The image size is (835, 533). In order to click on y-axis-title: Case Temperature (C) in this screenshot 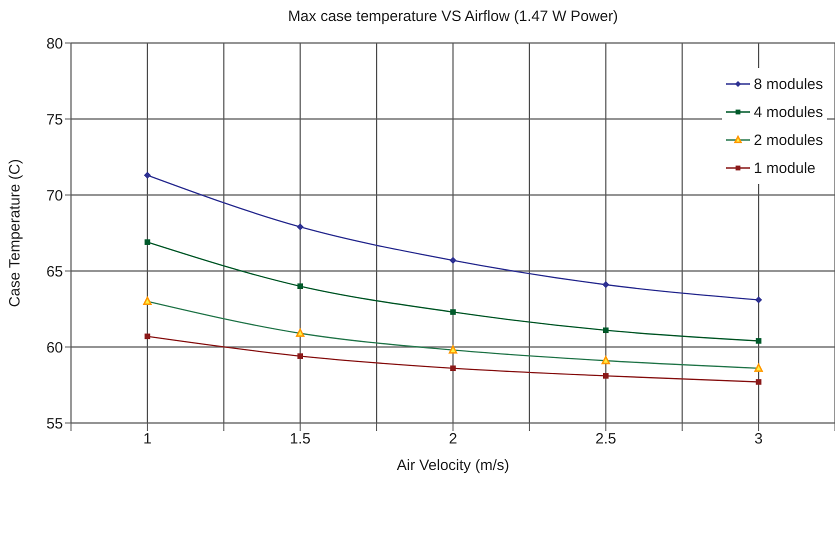, I will do `click(15, 233)`.